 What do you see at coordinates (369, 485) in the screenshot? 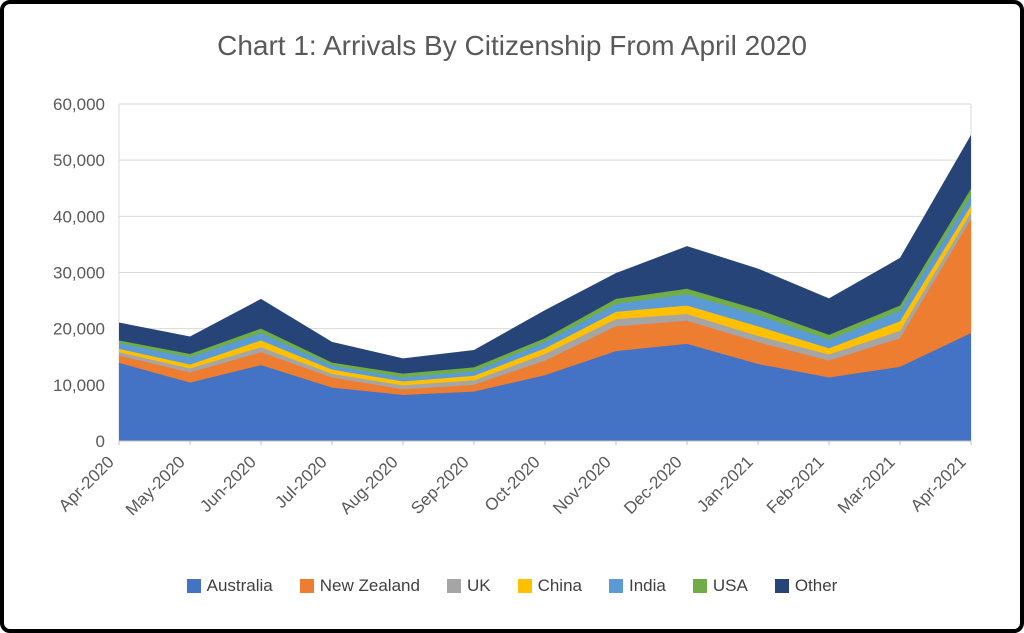
I see `x-tick-label: Aug-2020` at bounding box center [369, 485].